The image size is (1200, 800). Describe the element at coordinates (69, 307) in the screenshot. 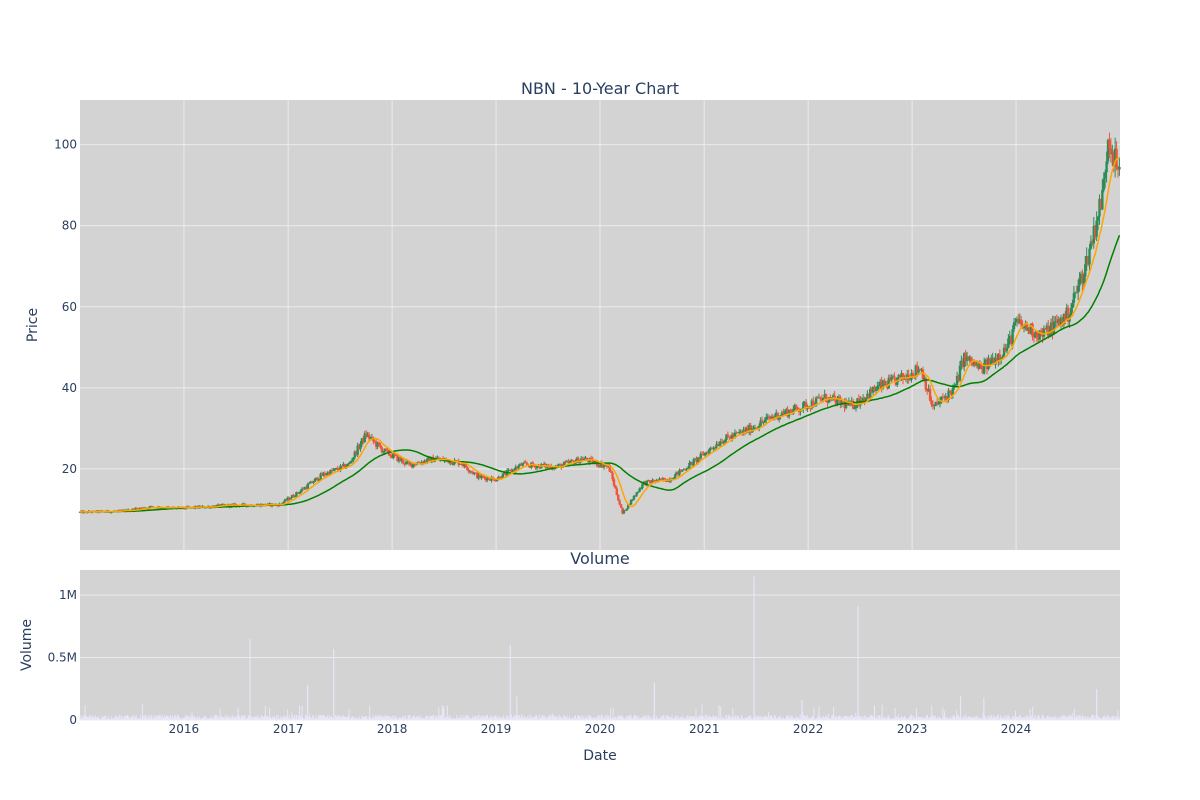

I see `price-tick-label: 60` at that location.